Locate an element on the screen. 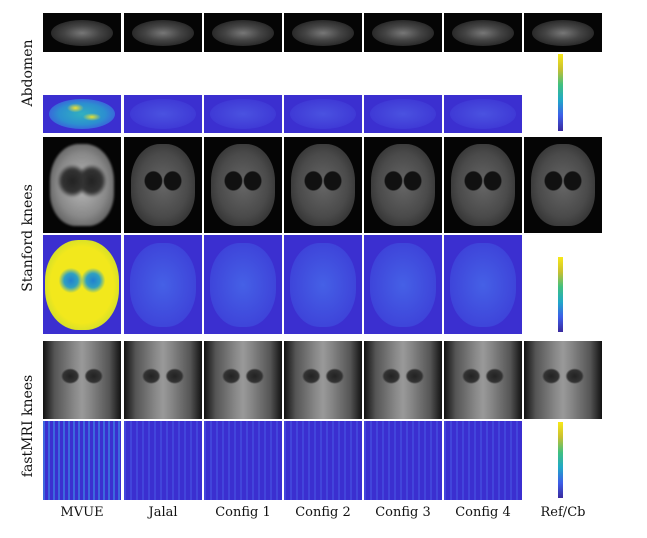 The height and width of the screenshot is (538, 647). column-label-jalal: Jalal is located at coordinates (163, 512).